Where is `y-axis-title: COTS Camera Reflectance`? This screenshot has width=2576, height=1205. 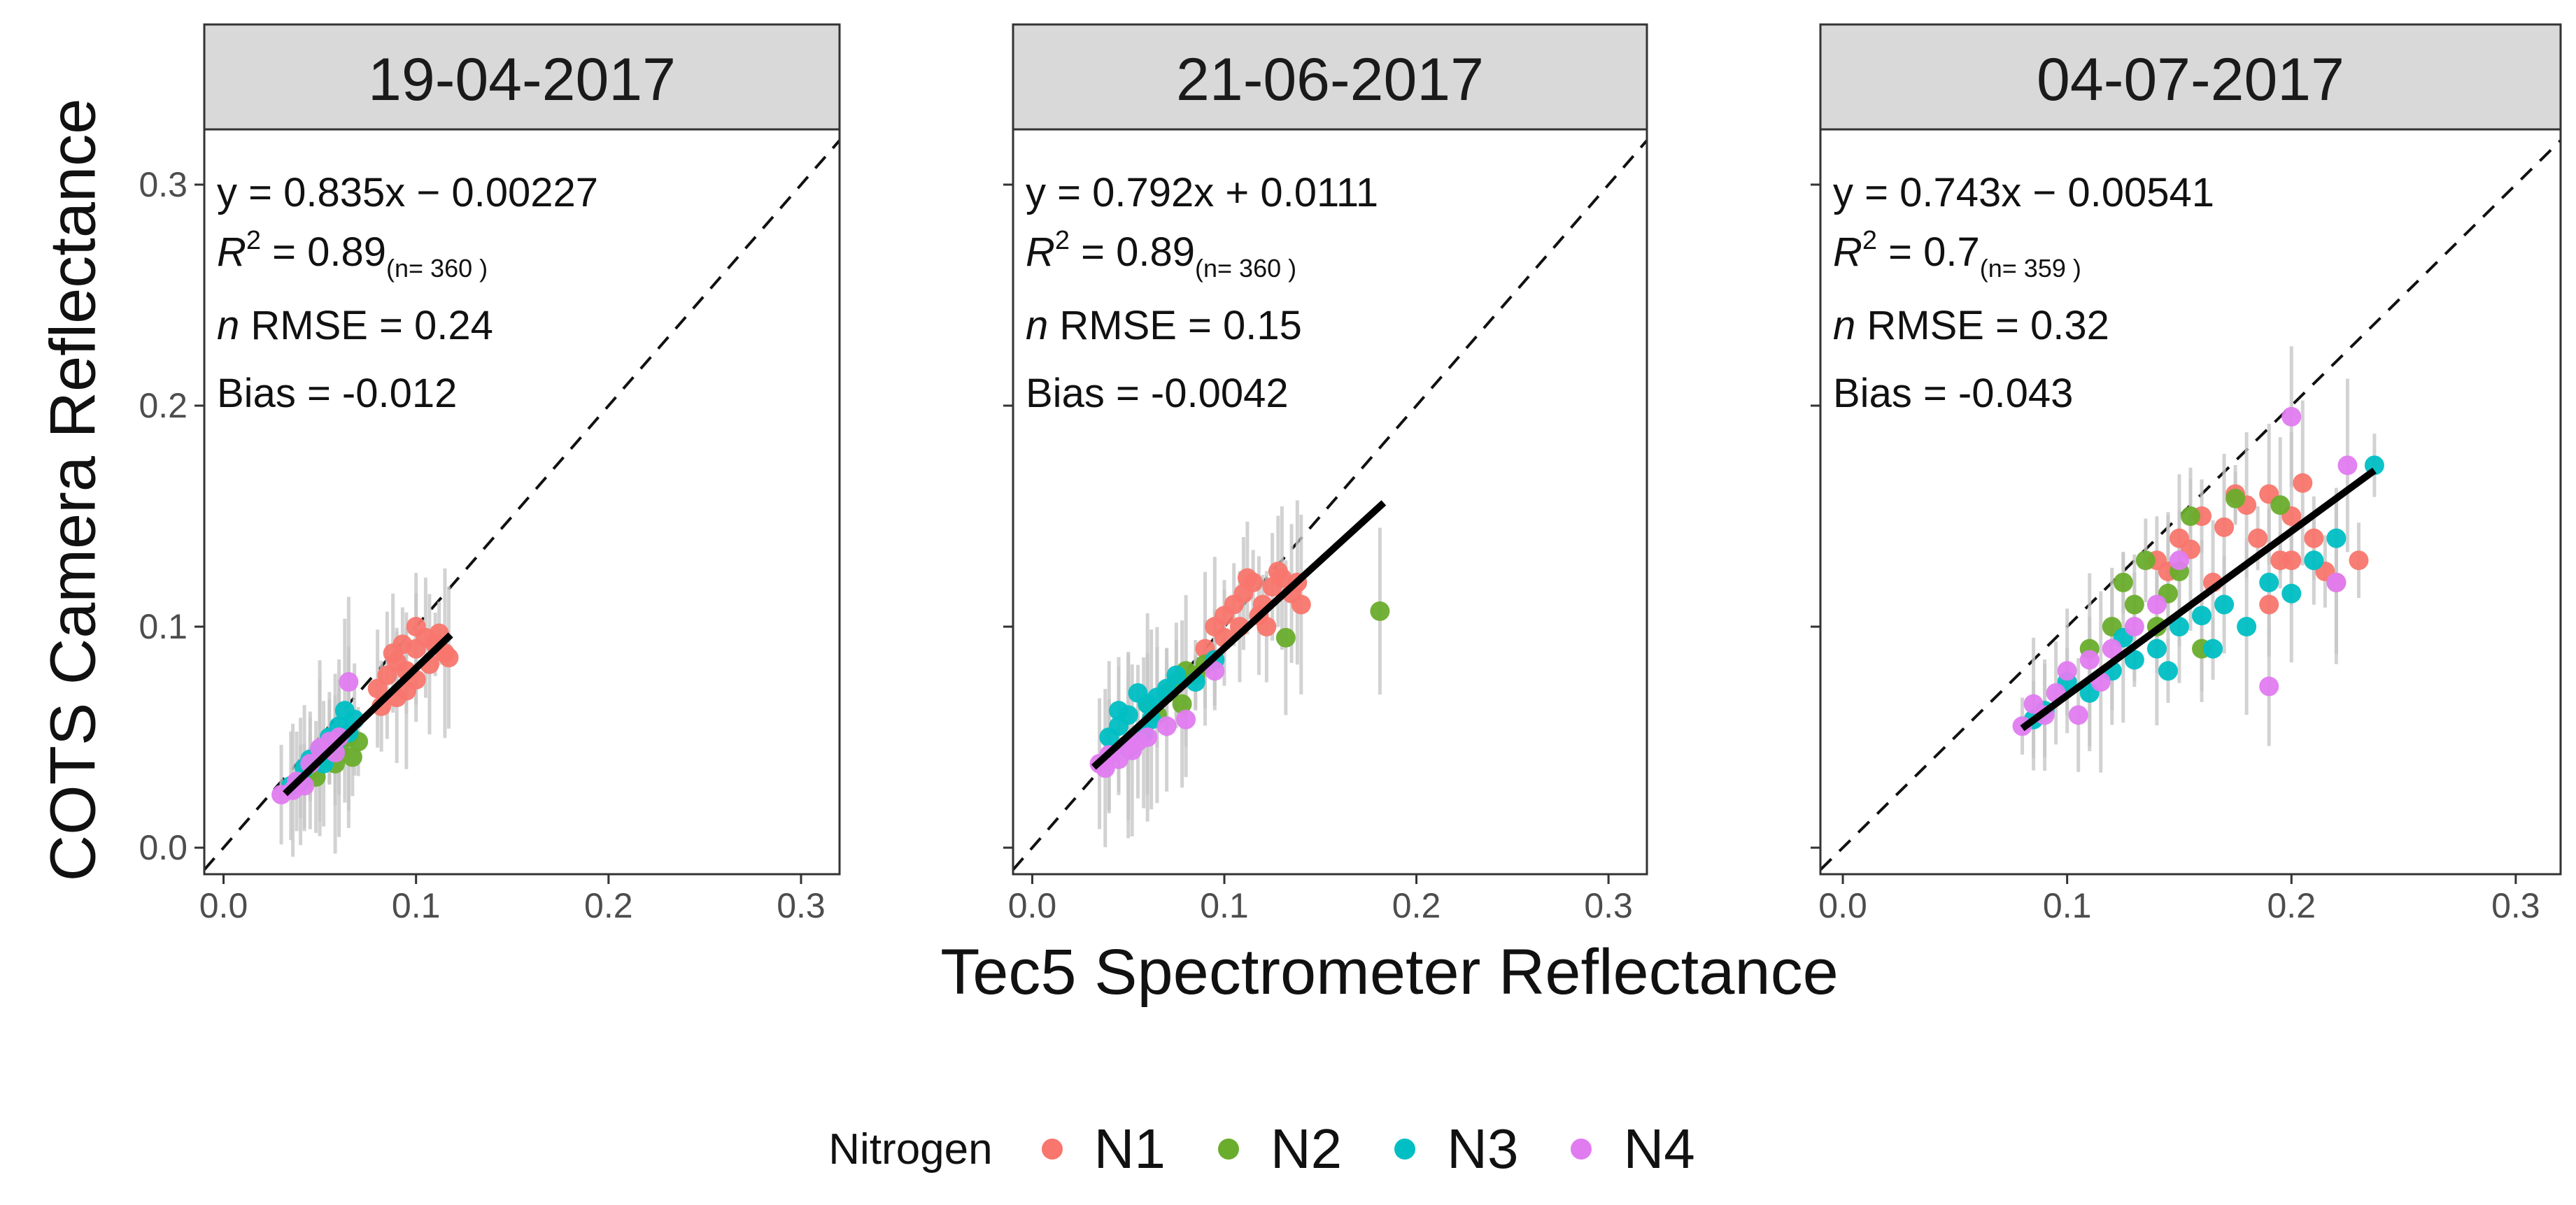 y-axis-title: COTS Camera Reflectance is located at coordinates (73, 489).